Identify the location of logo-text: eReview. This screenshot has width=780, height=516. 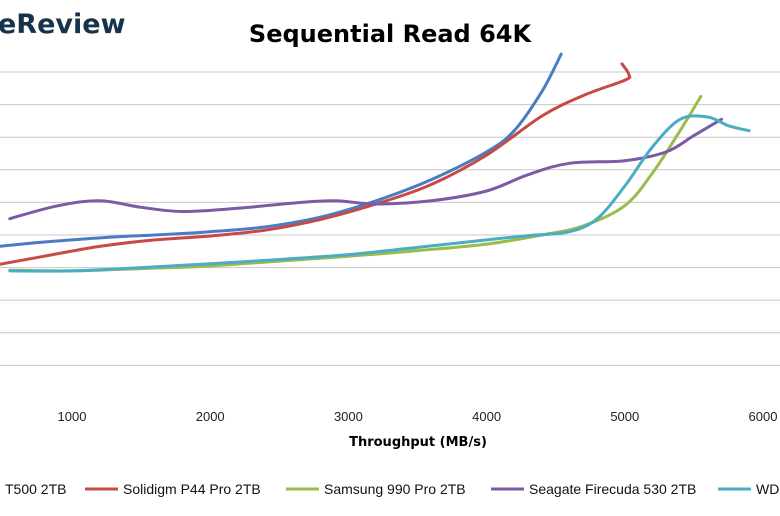
(63, 24).